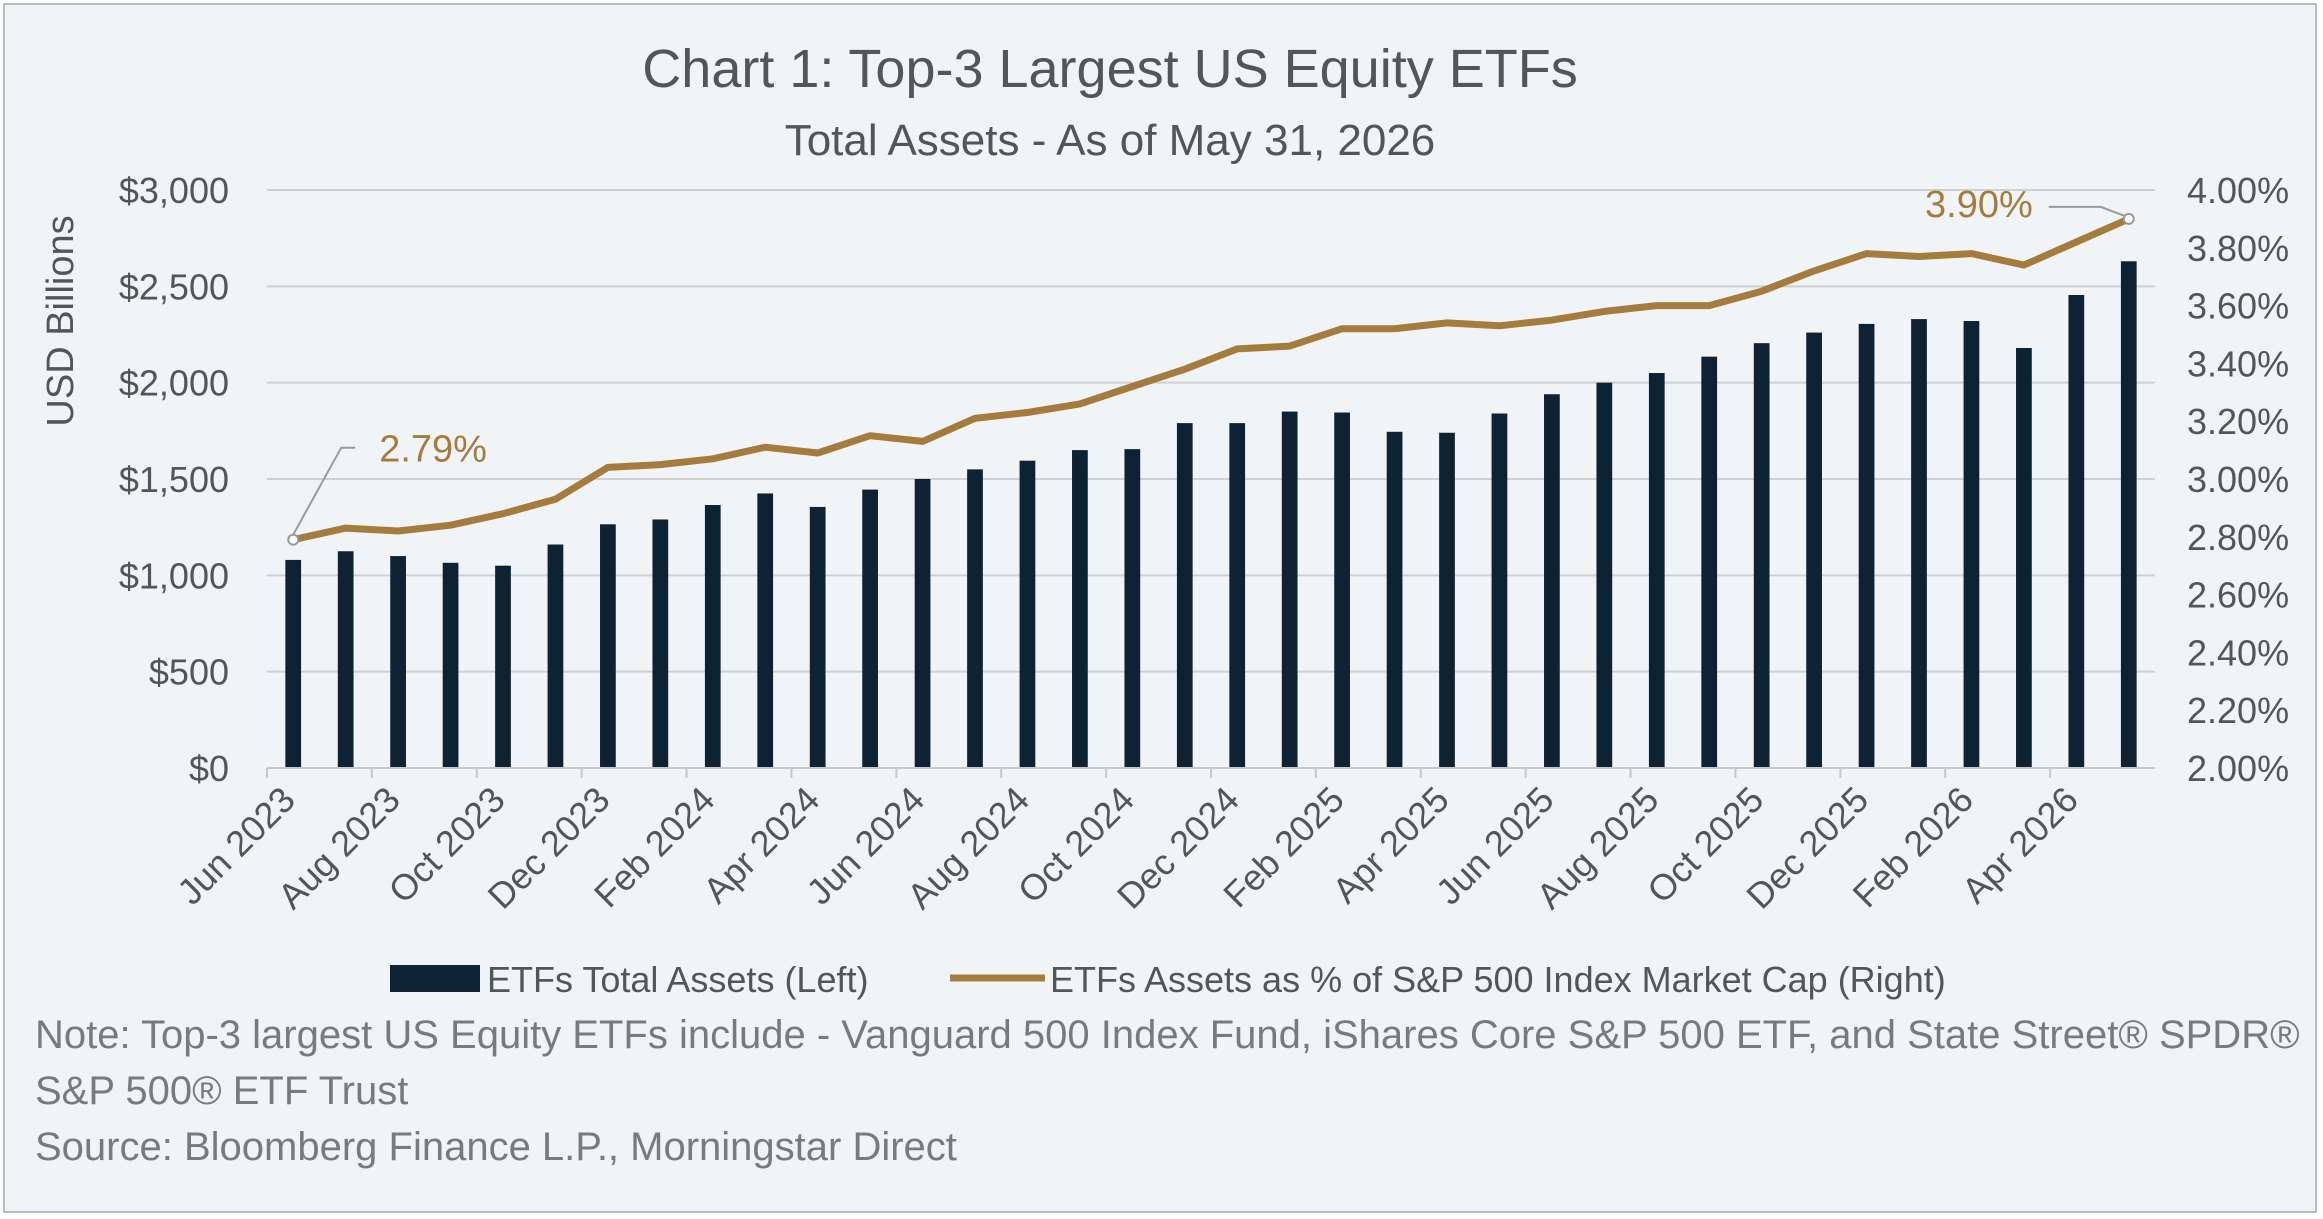 Image resolution: width=2323 pixels, height=1219 pixels. Describe the element at coordinates (677, 979) in the screenshot. I see `legend-bar-label: ETFs Total Assets (Left)` at that location.